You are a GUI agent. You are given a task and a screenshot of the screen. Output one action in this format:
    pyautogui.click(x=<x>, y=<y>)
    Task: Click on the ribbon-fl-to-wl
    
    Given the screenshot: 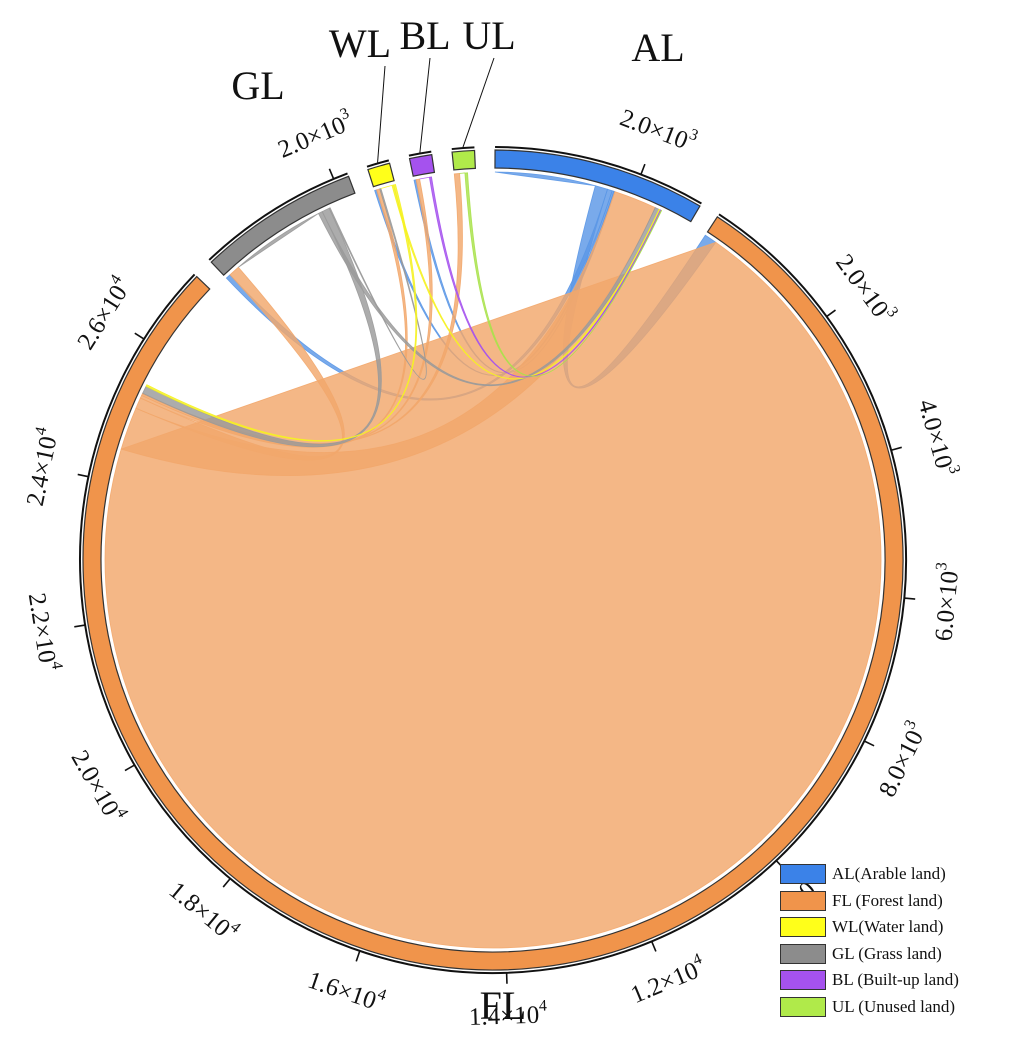 What is the action you would take?
    pyautogui.click(x=273, y=318)
    